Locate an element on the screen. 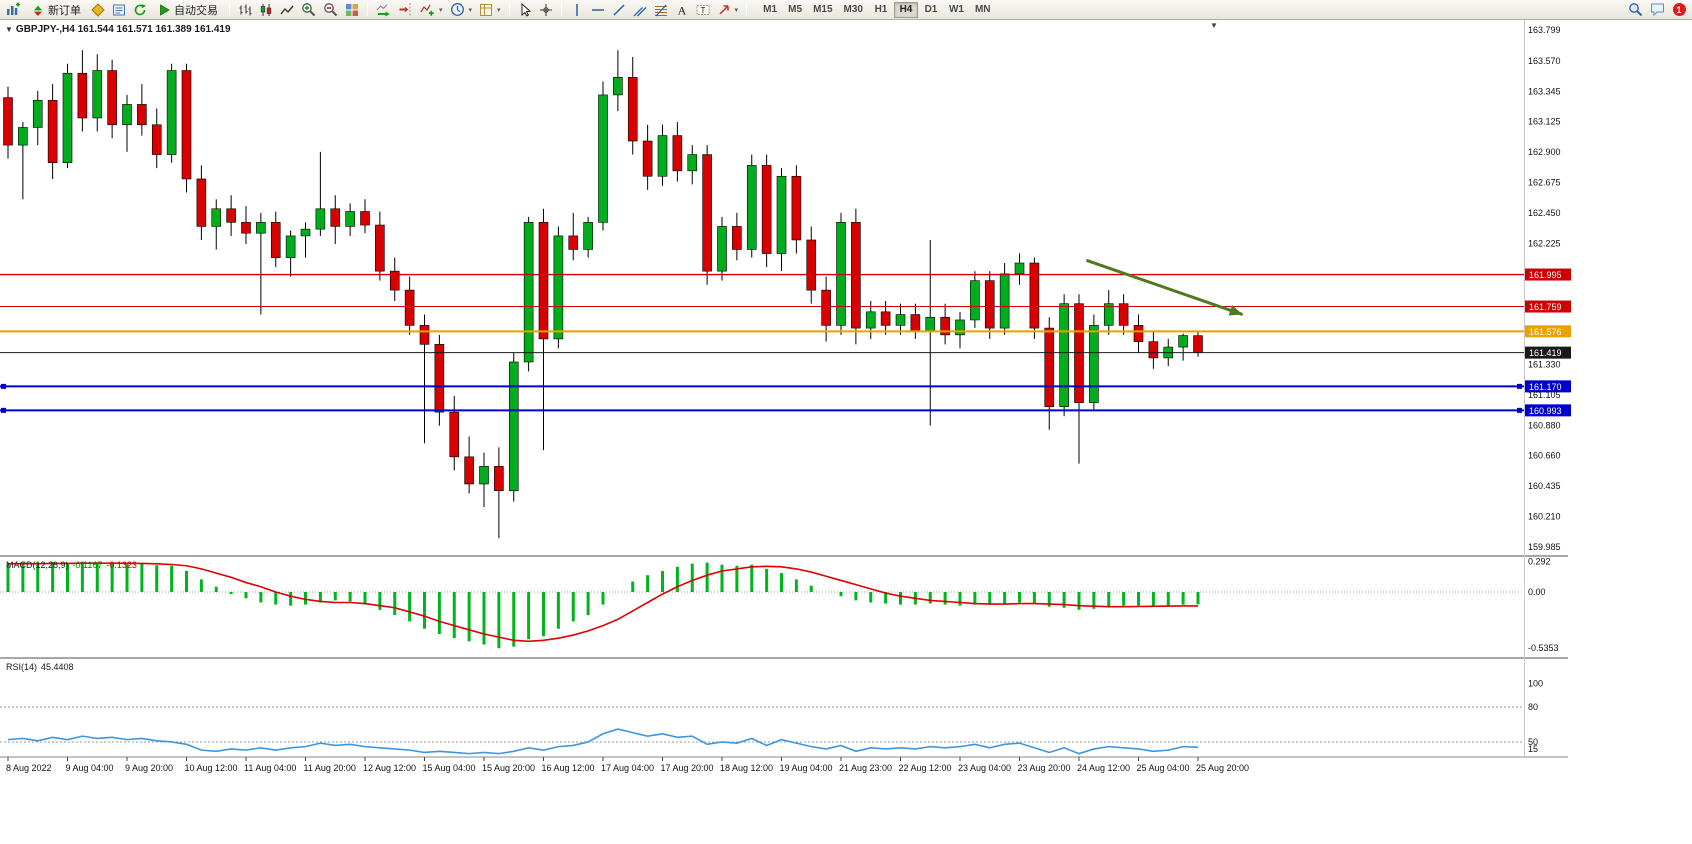 Image resolution: width=1692 pixels, height=844 pixels. cursor-icon is located at coordinates (526, 9).